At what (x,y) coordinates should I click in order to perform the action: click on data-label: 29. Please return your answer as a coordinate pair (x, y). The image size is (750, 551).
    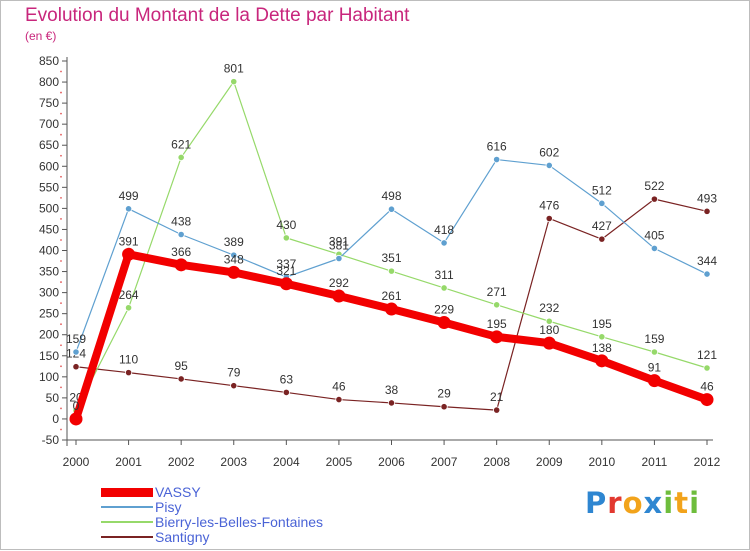
    Looking at the image, I should click on (444, 394).